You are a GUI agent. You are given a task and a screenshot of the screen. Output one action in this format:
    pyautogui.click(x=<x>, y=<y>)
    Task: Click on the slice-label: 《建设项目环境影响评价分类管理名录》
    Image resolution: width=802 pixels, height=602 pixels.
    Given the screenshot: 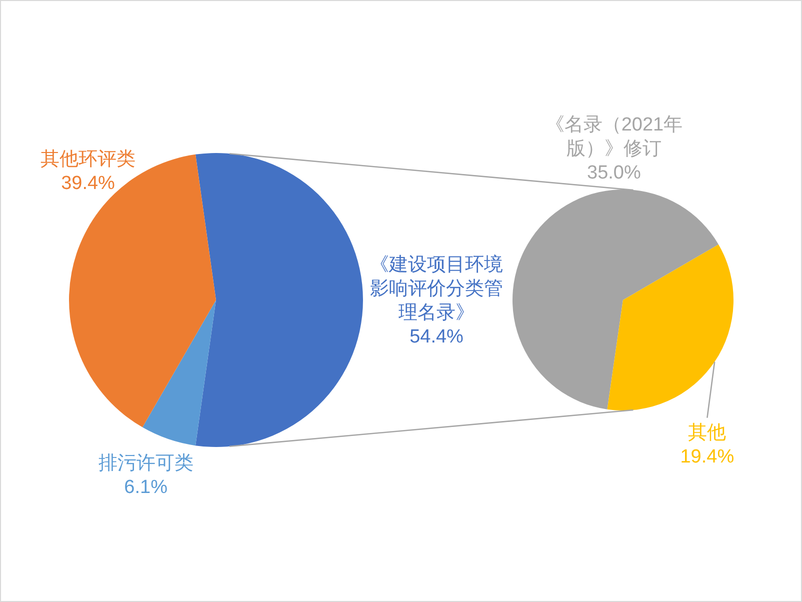 What is the action you would take?
    pyautogui.click(x=436, y=289)
    